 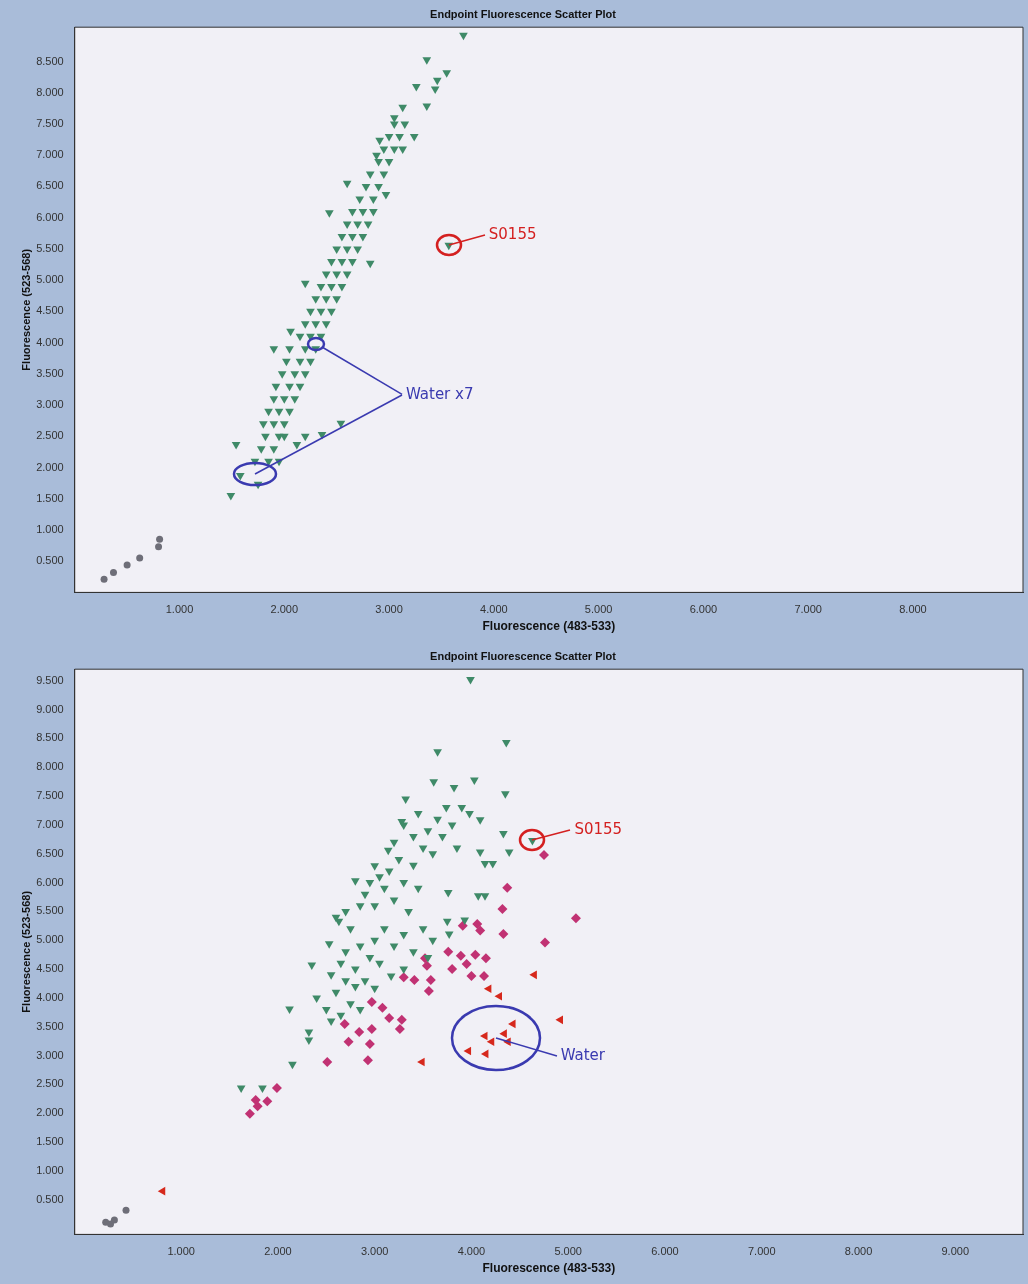 I want to click on annotation: S0155, so click(x=512, y=234).